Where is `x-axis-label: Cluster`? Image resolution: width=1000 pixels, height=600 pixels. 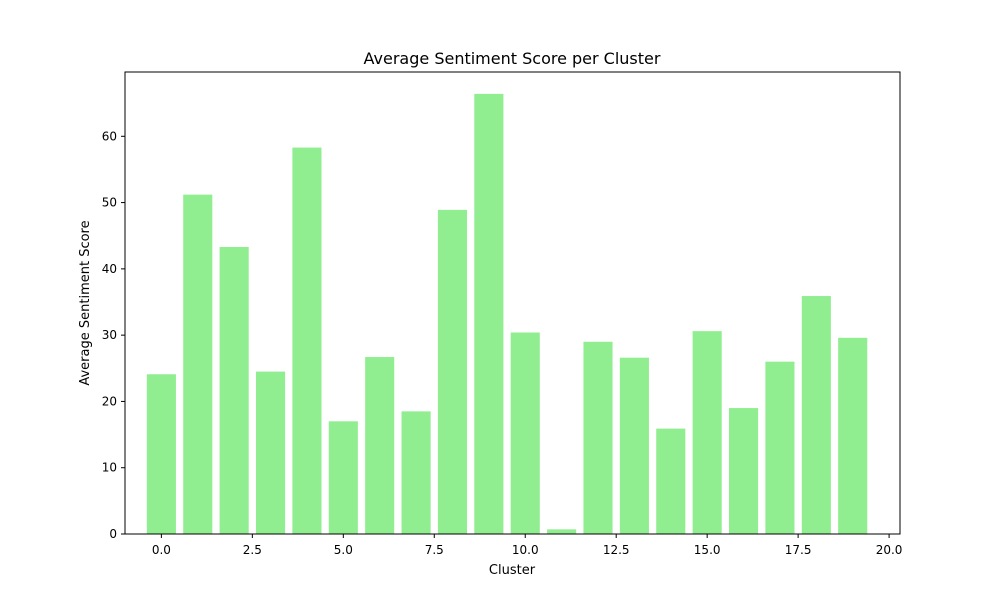 x-axis-label: Cluster is located at coordinates (512, 570).